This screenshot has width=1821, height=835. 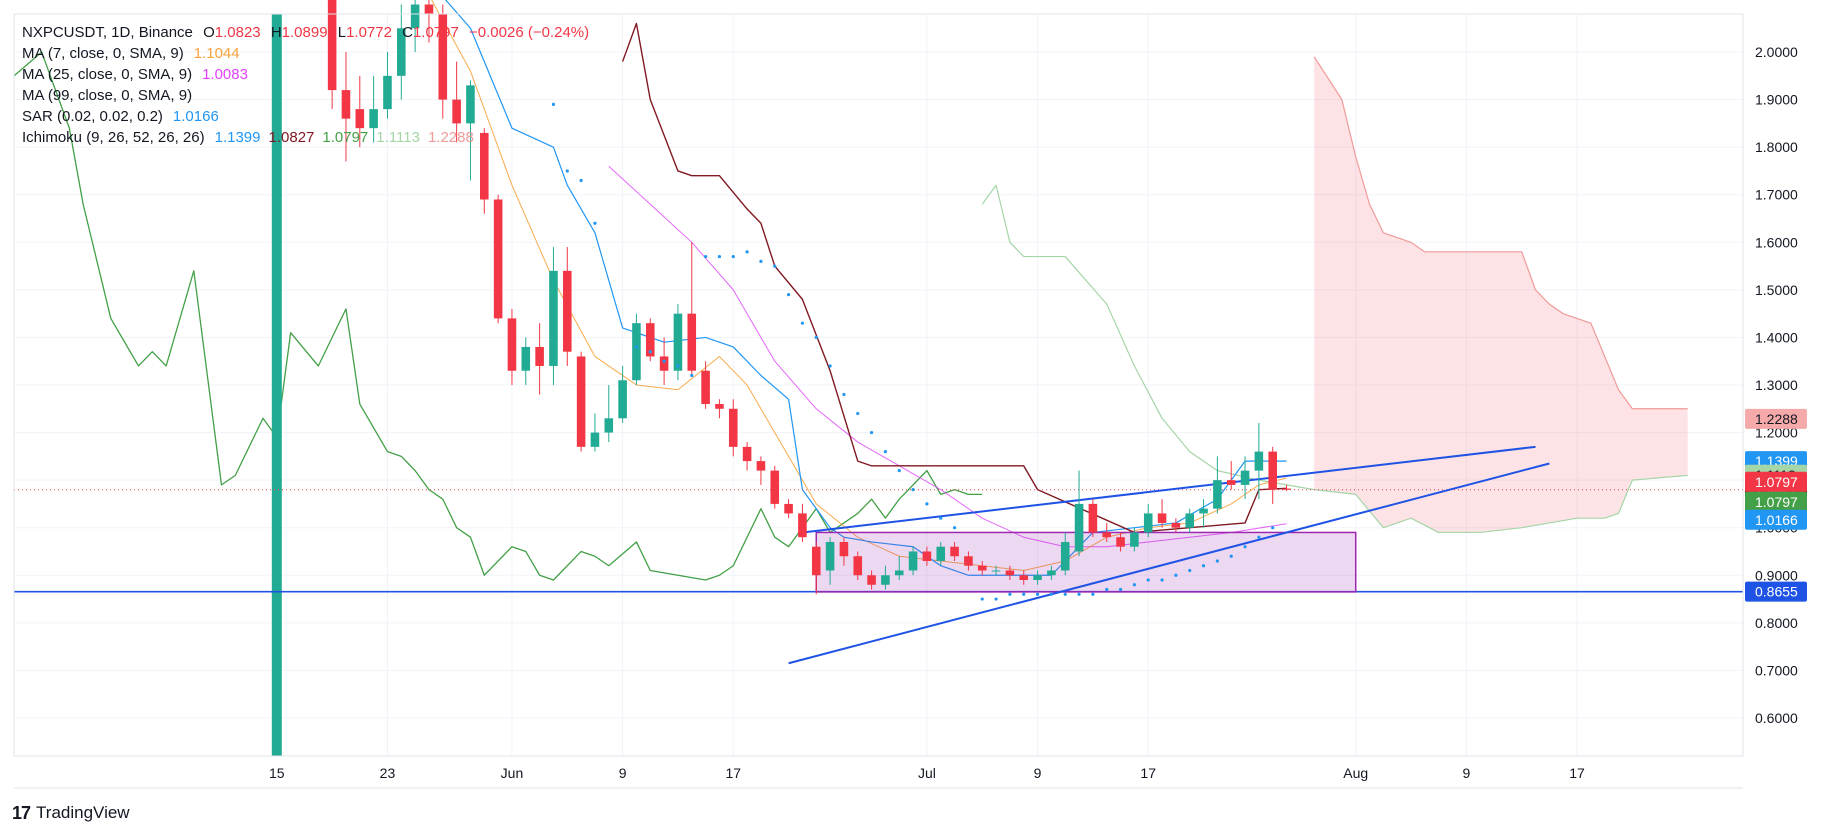 I want to click on time-axis: 15 23 Jun 9 17 Jul 9 17 Aug 9 17, so click(x=927, y=773).